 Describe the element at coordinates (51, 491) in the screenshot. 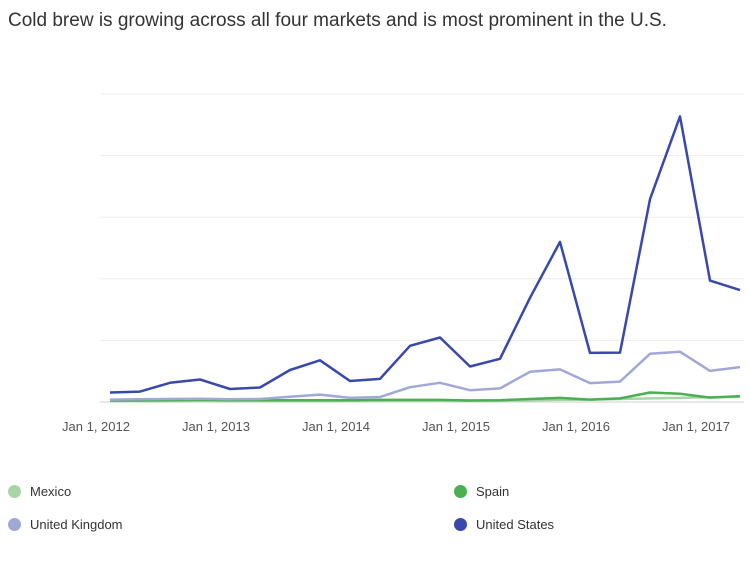

I see `legend-label-mexico: Mexico` at that location.